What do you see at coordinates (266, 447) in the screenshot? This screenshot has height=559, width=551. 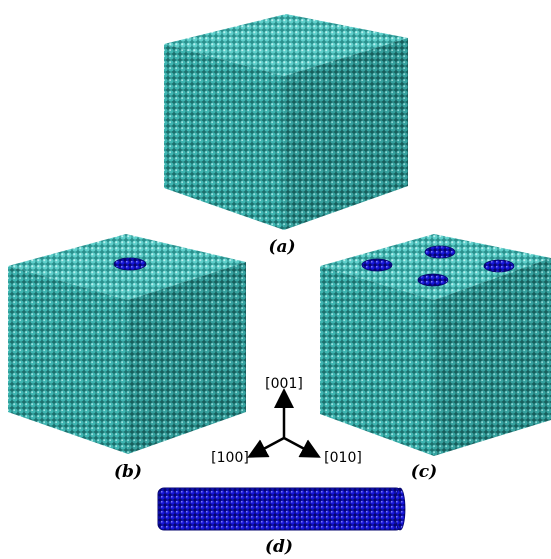 I see `axis-x-arrow` at bounding box center [266, 447].